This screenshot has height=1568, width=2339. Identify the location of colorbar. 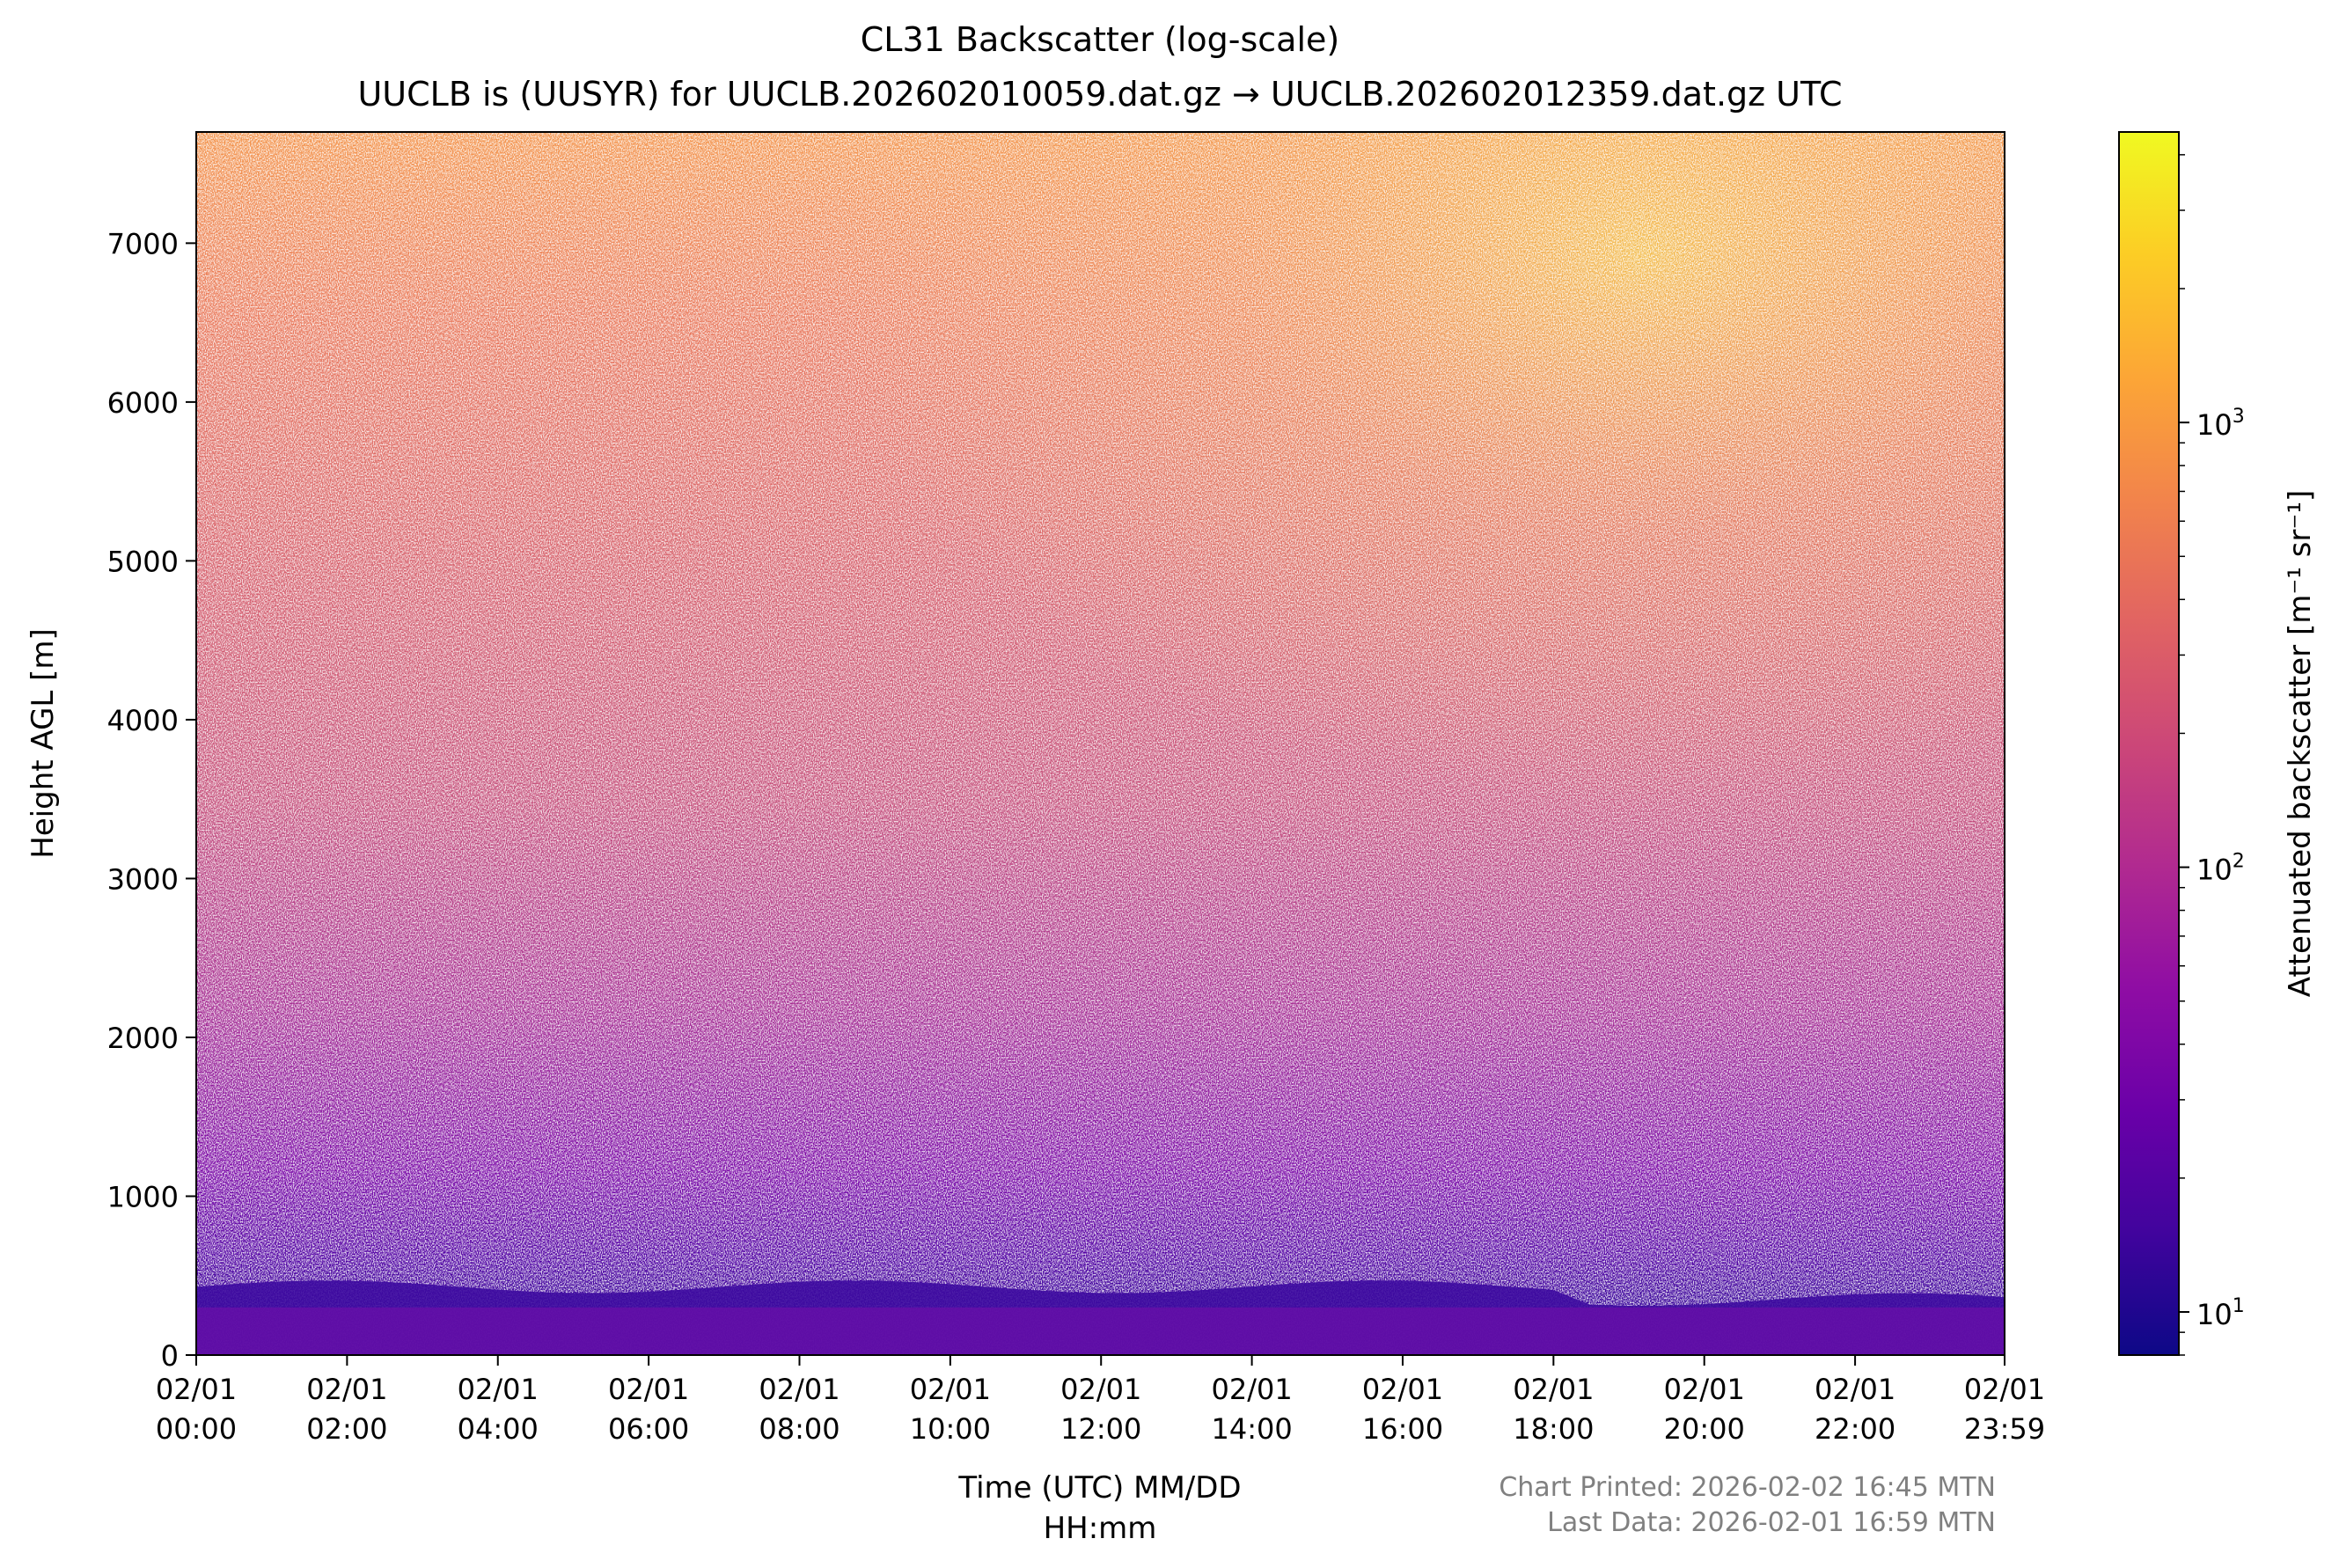
(2149, 743).